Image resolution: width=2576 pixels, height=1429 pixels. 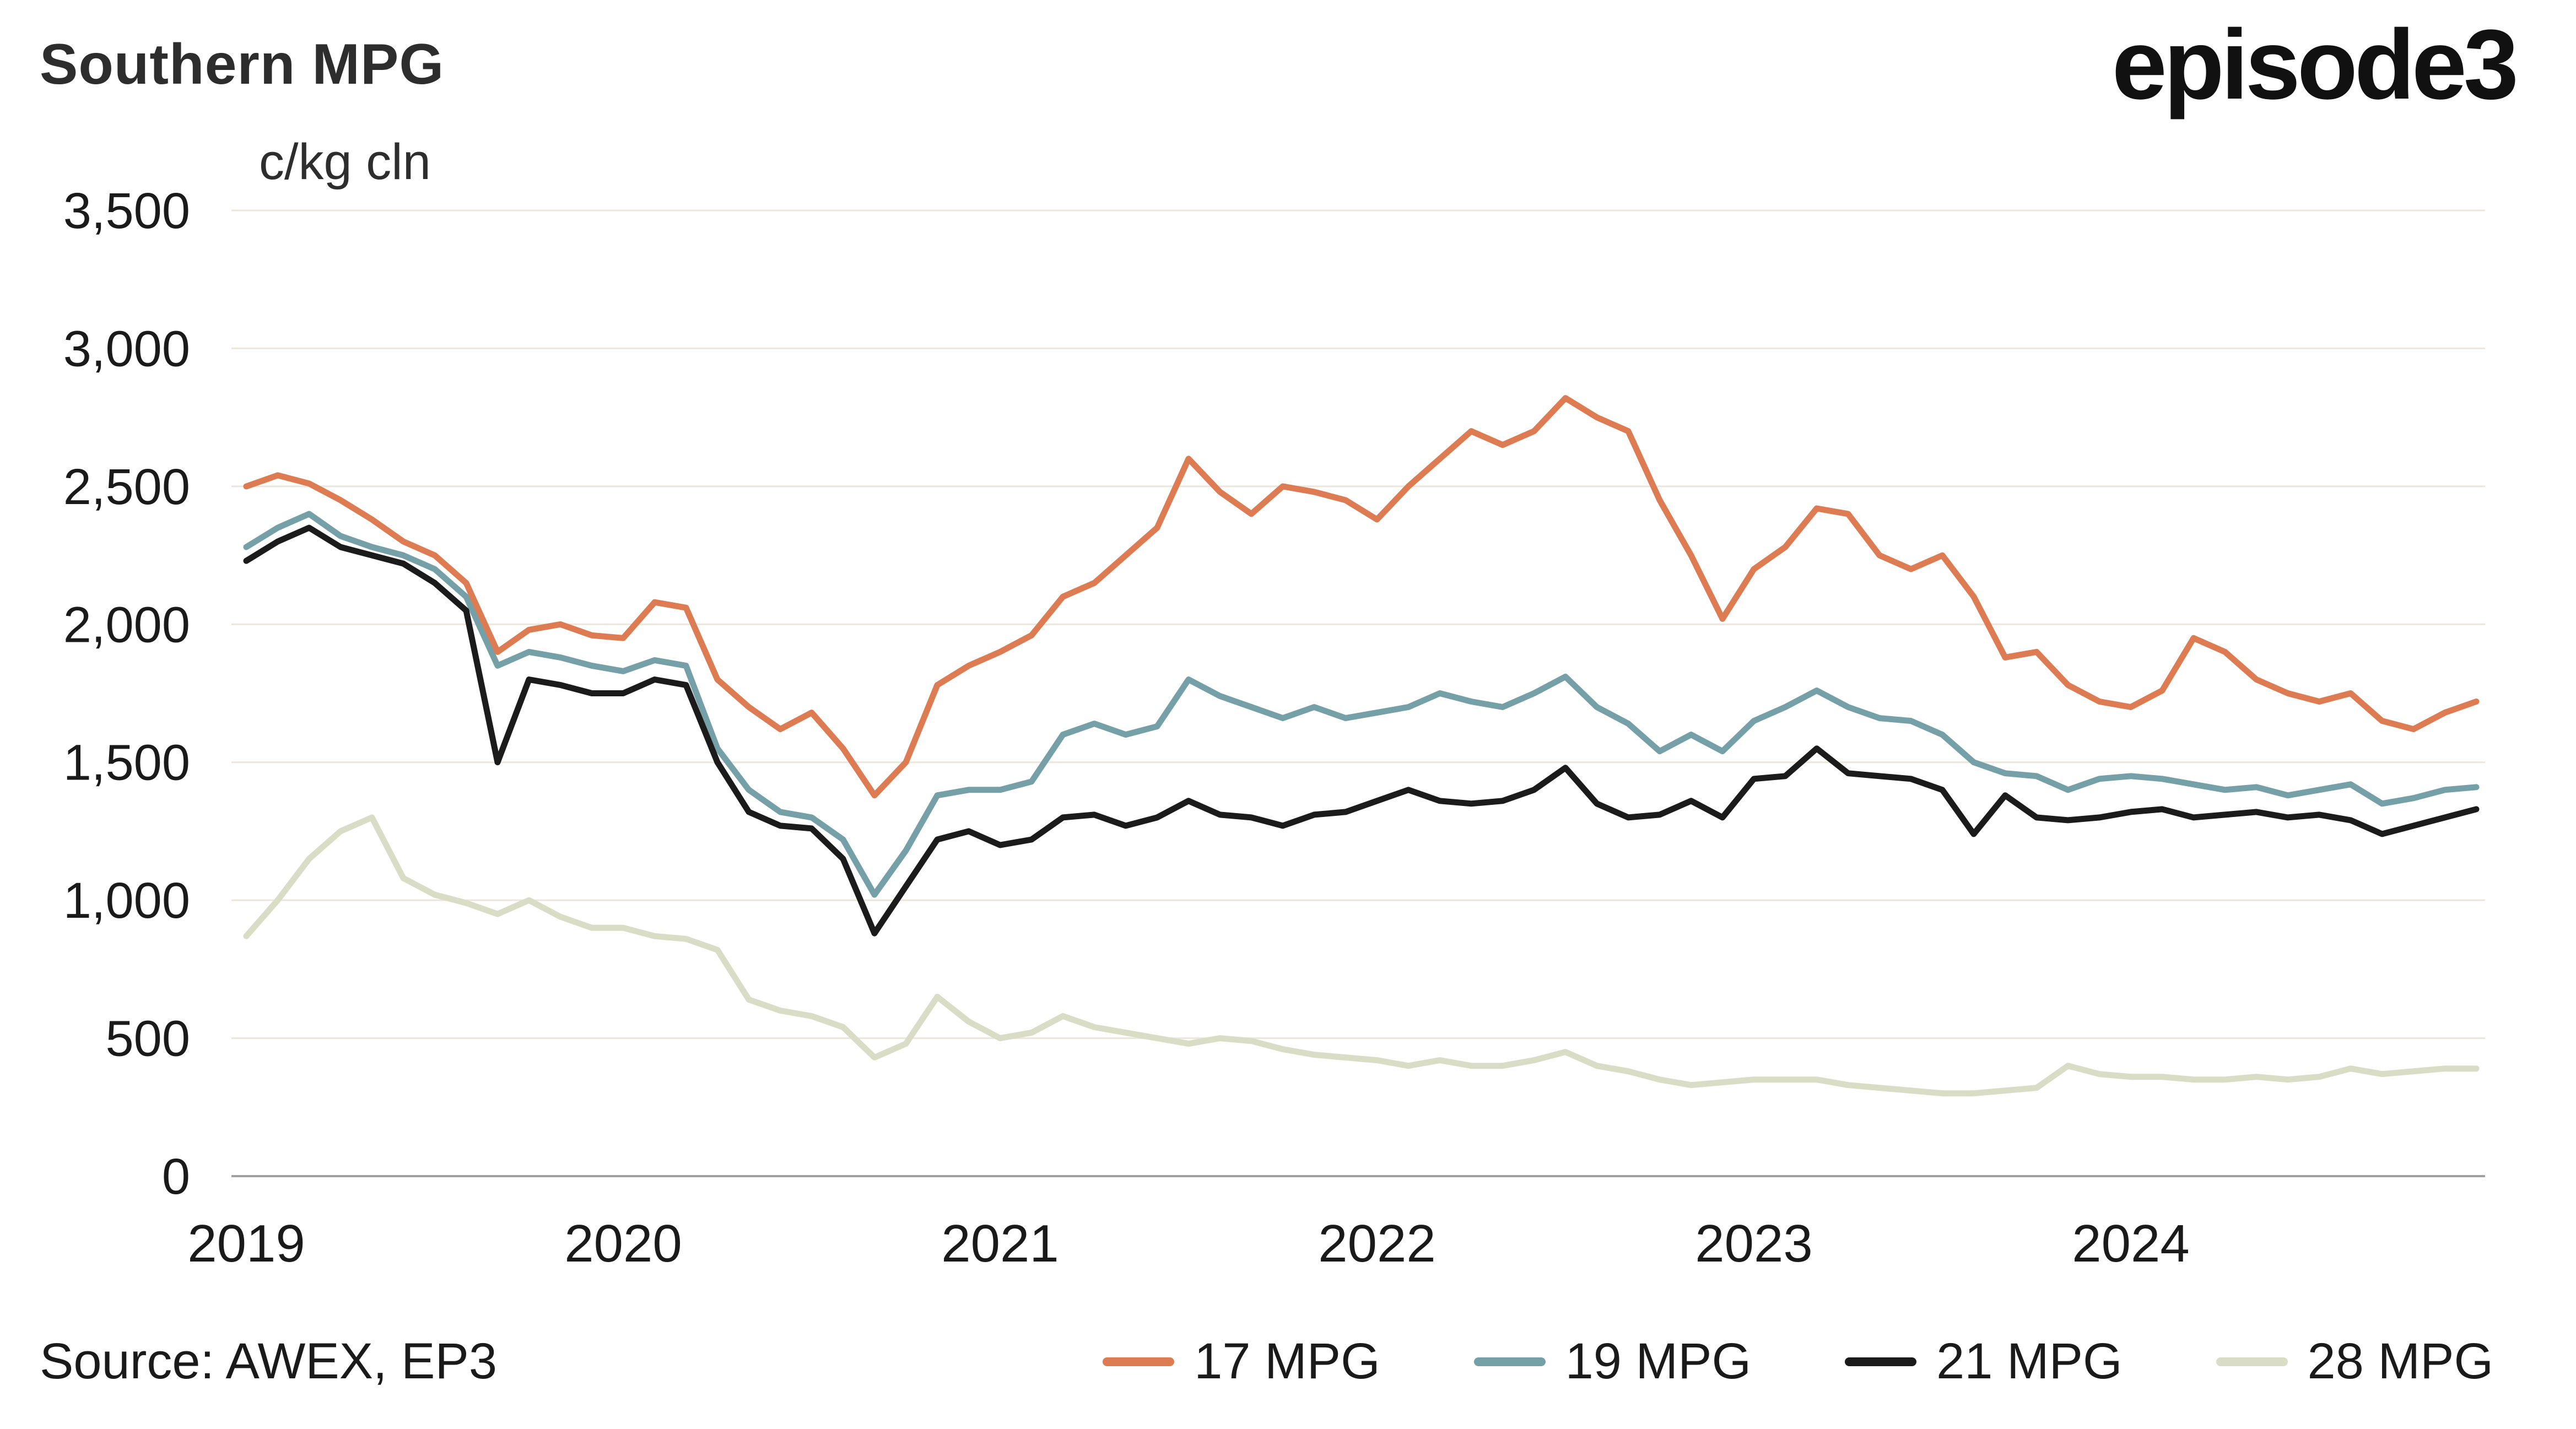 I want to click on x-tick-label: 2019, so click(x=246, y=1243).